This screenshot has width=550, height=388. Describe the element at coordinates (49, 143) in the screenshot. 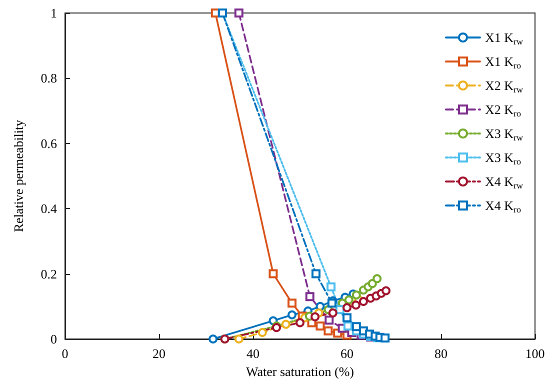

I see `y-tick-label: 0.6` at that location.